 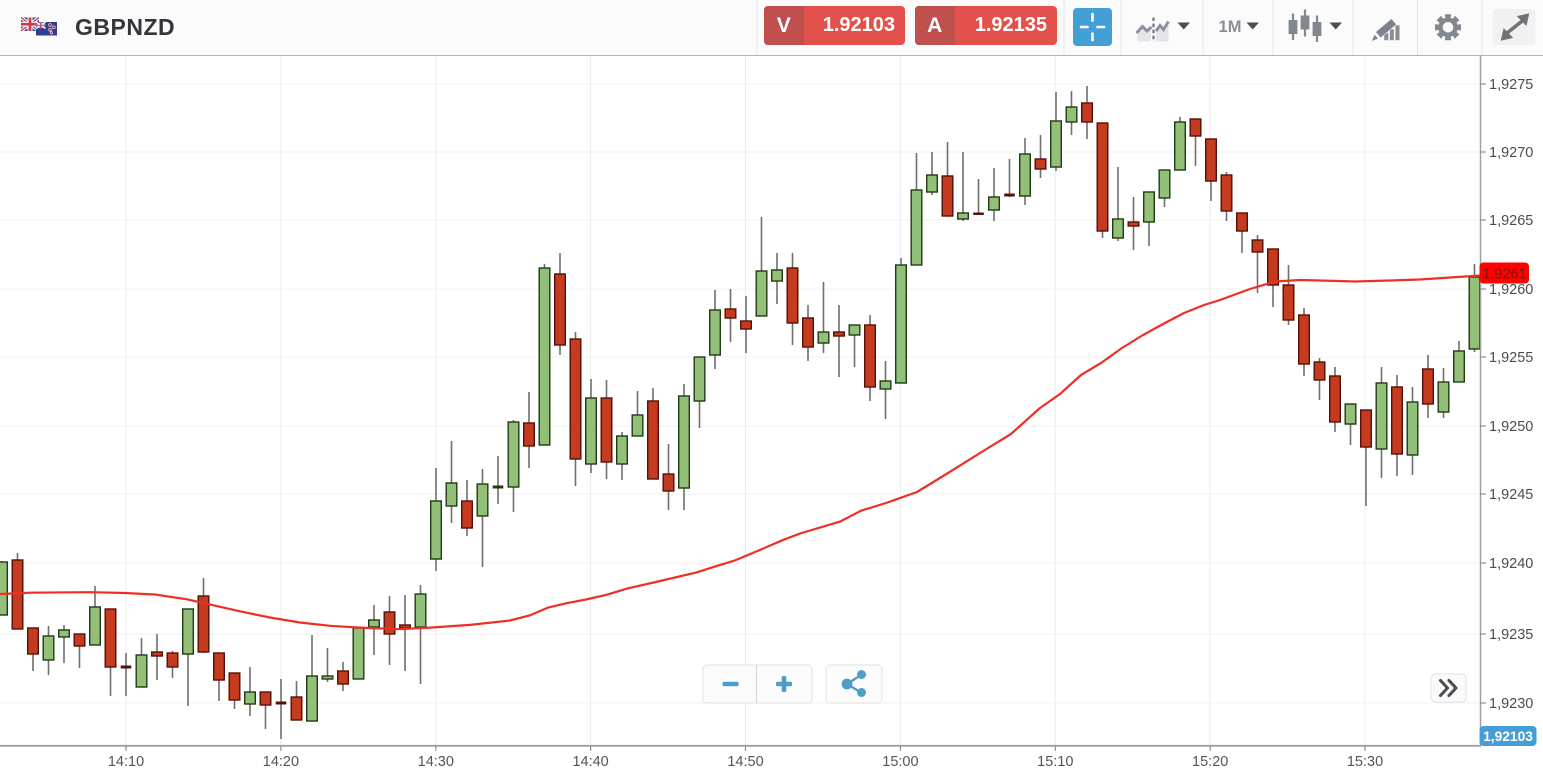 What do you see at coordinates (1511, 290) in the screenshot?
I see `svg-text: 1,9260` at bounding box center [1511, 290].